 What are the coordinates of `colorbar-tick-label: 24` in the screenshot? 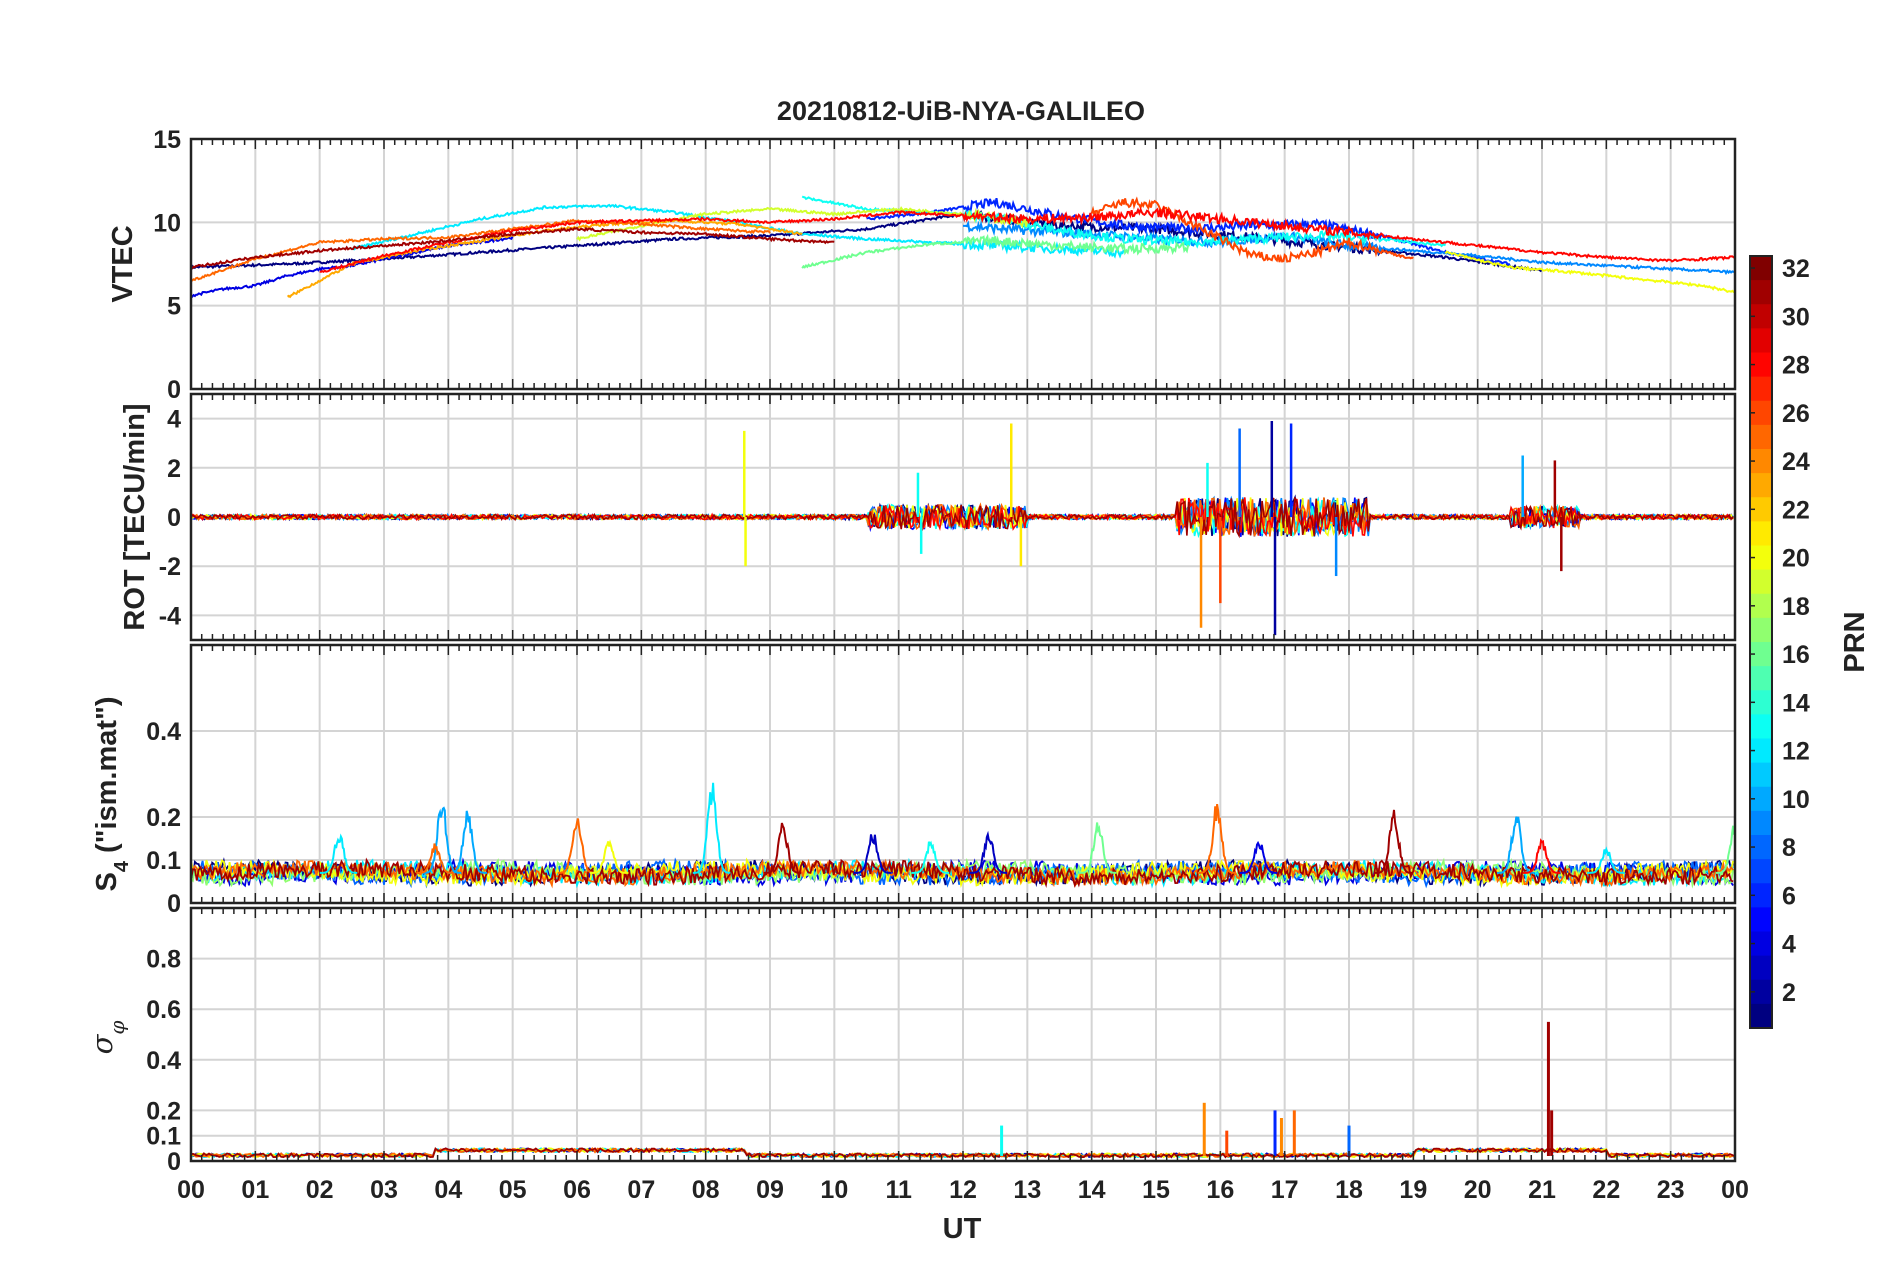 It's located at (1796, 462).